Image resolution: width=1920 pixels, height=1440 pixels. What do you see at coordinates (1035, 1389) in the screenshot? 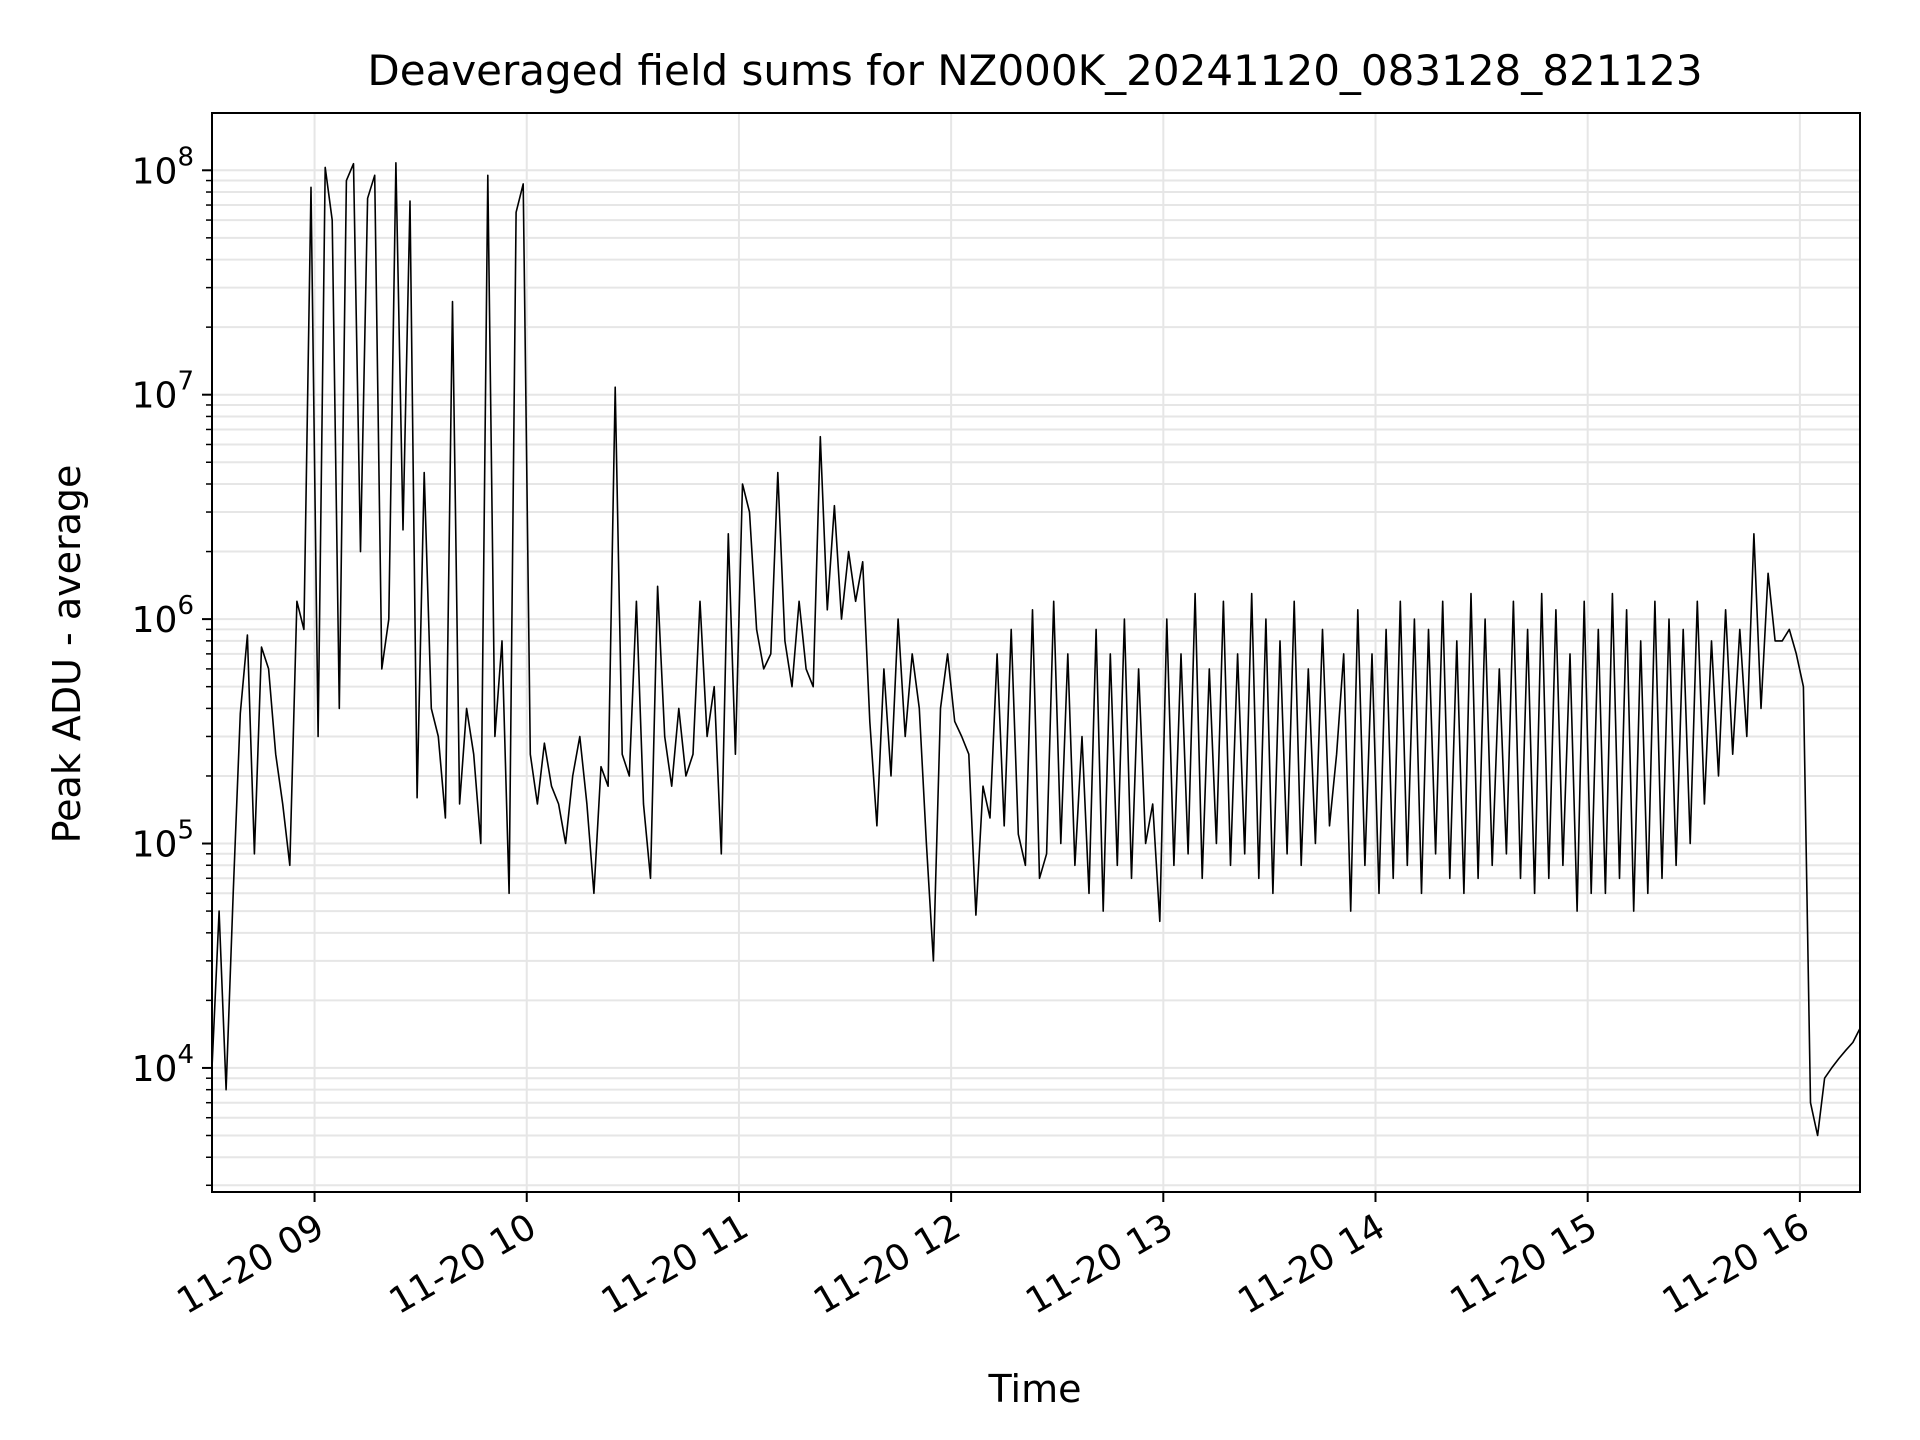
I see `x-axis-label: Time` at bounding box center [1035, 1389].